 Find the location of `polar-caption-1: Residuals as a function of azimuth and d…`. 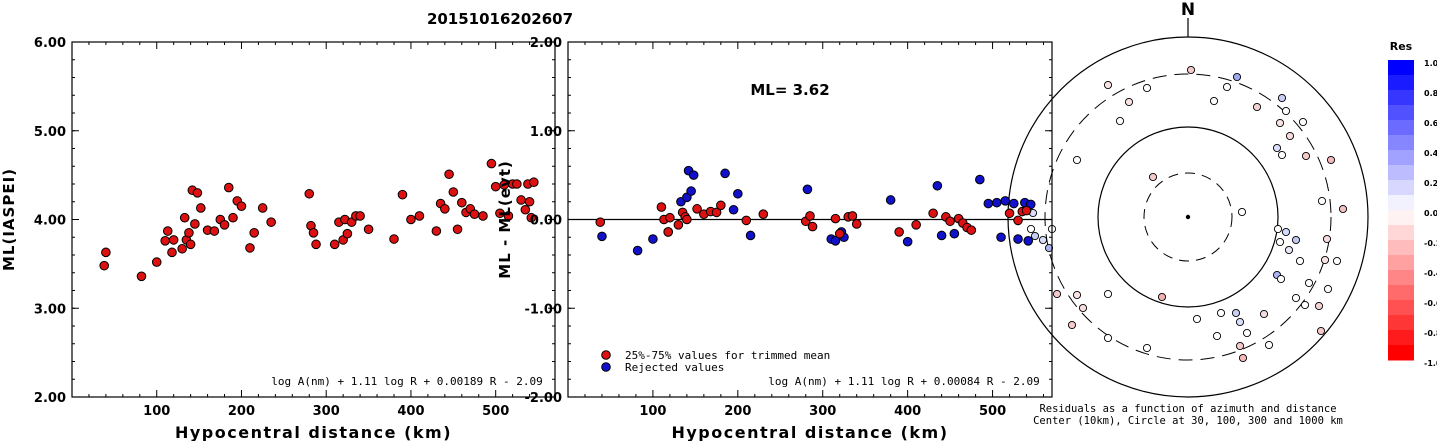

polar-caption-1: Residuals as a function of azimuth and d… is located at coordinates (1187, 409).